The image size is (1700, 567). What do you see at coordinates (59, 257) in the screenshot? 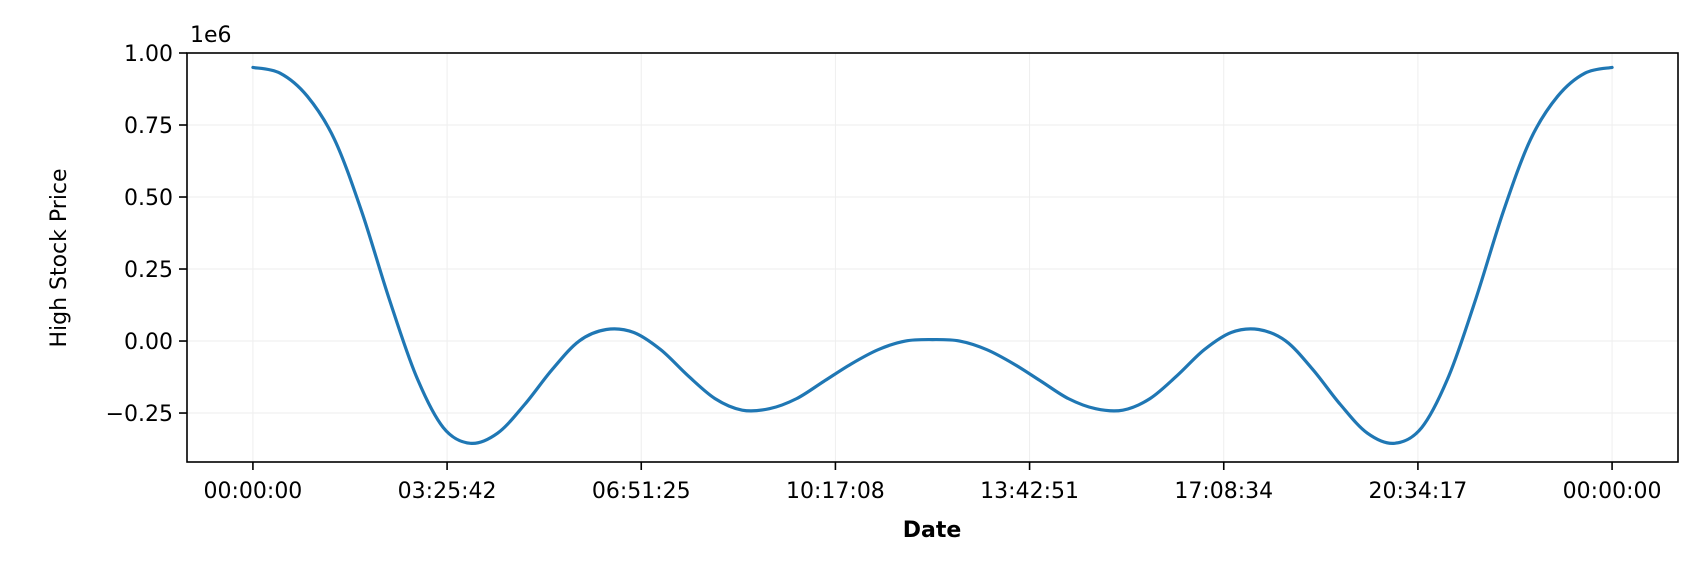
I see `y-axis-label: High Stock Price` at bounding box center [59, 257].